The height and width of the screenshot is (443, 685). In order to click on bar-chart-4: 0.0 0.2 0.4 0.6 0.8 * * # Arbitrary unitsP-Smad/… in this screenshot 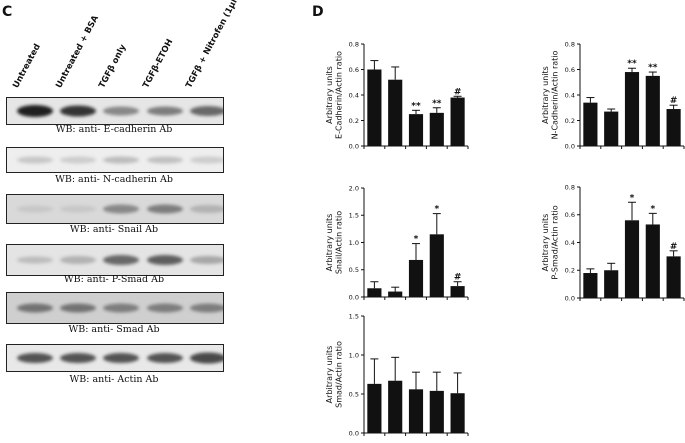, I will do `click(613, 242)`.